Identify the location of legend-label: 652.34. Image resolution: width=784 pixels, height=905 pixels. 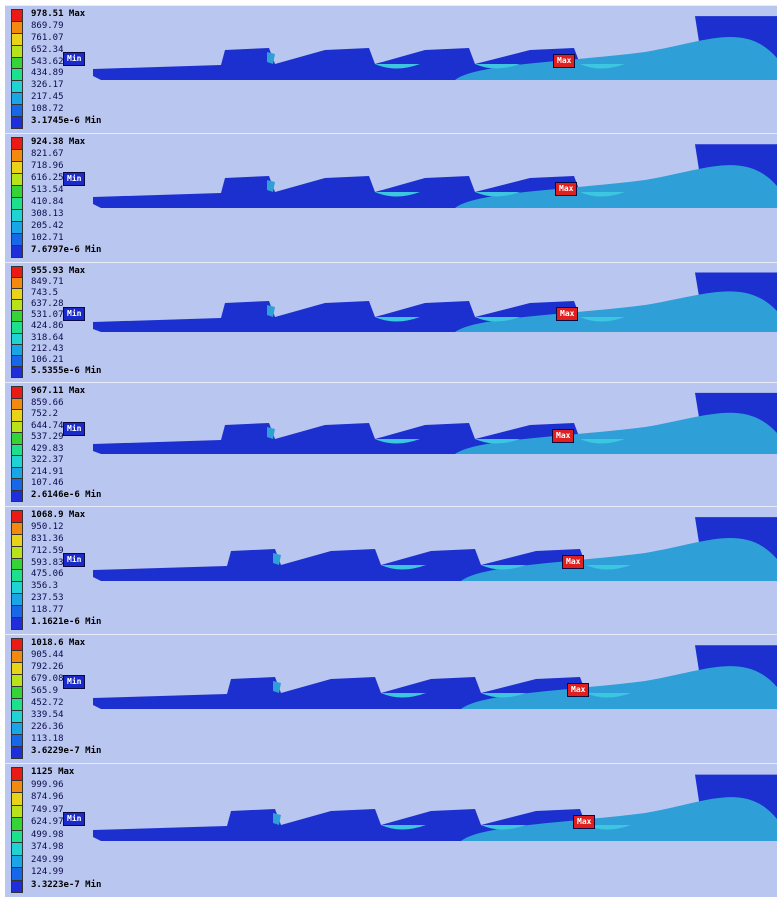
(47, 49).